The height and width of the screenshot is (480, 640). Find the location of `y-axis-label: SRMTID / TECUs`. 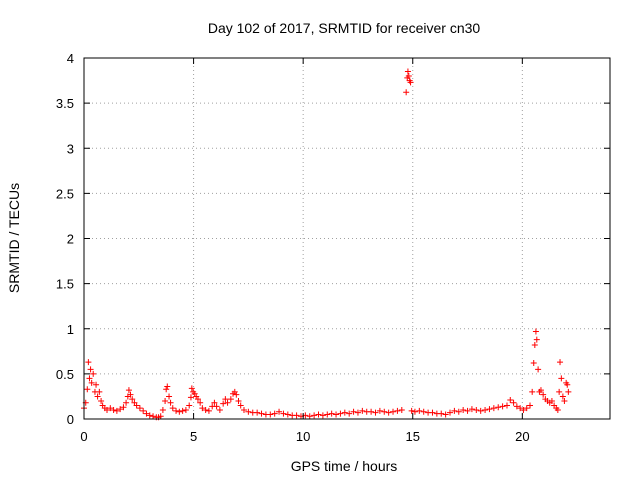

y-axis-label: SRMTID / TECUs is located at coordinates (14, 238).